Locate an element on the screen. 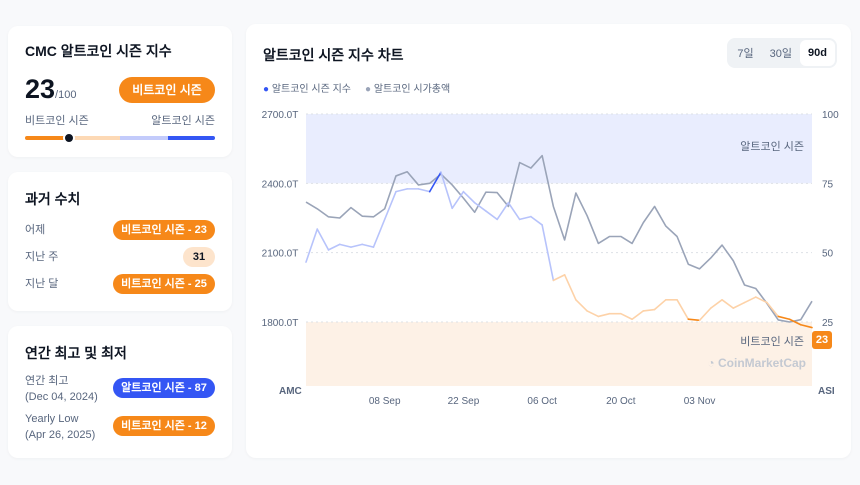 The height and width of the screenshot is (485, 860). right-tick-label: 25 is located at coordinates (828, 323).